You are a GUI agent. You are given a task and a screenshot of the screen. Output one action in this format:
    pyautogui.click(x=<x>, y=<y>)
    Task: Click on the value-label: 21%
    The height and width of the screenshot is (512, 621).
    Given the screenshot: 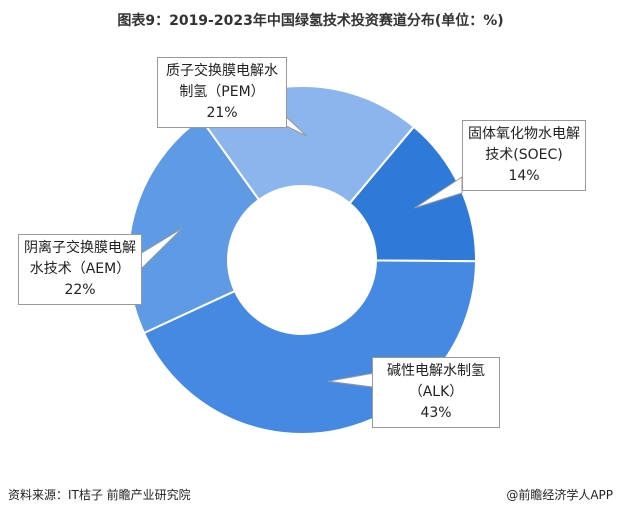 What is the action you would take?
    pyautogui.click(x=222, y=113)
    